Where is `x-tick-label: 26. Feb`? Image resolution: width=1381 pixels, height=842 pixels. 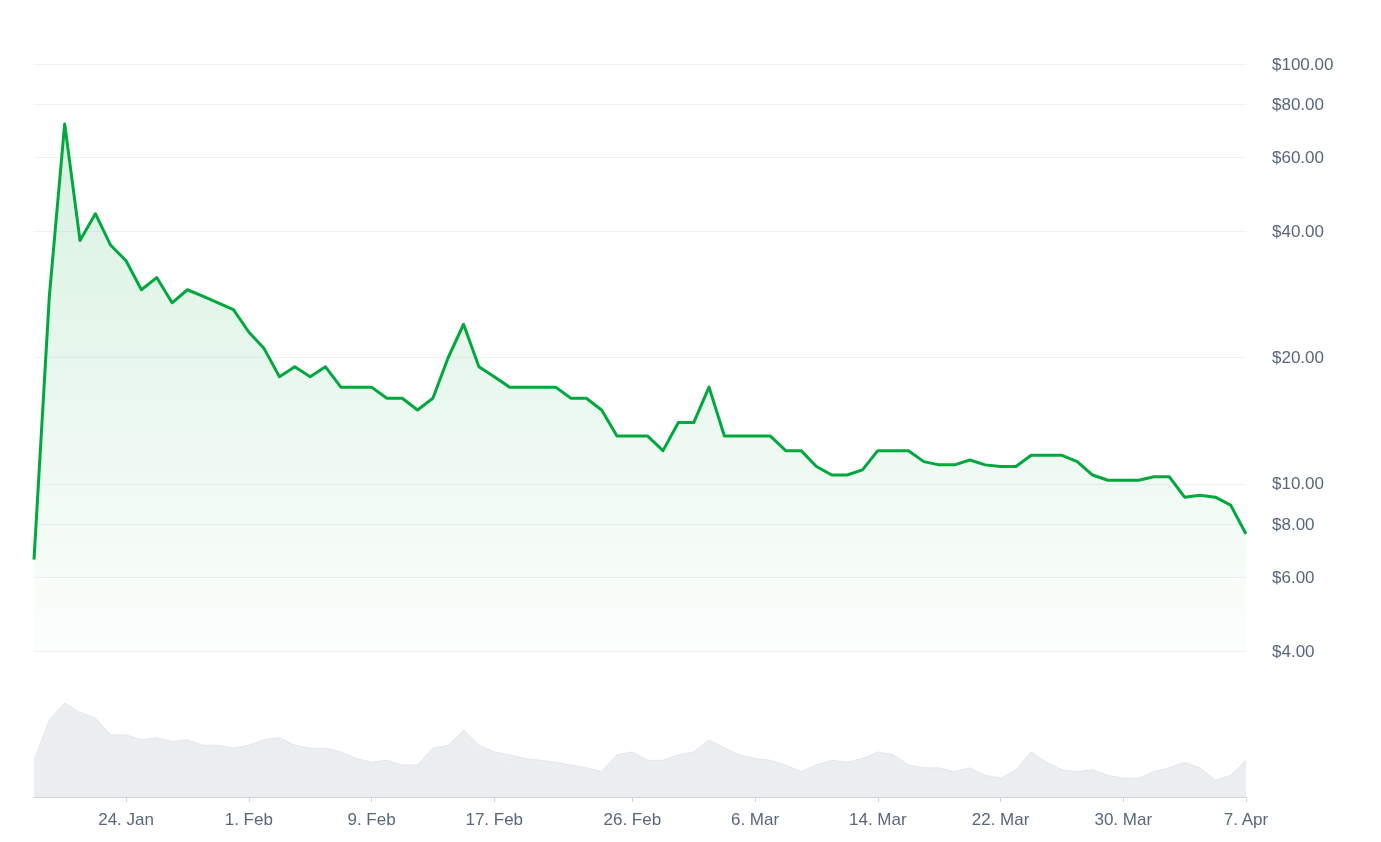
x-tick-label: 26. Feb is located at coordinates (632, 819).